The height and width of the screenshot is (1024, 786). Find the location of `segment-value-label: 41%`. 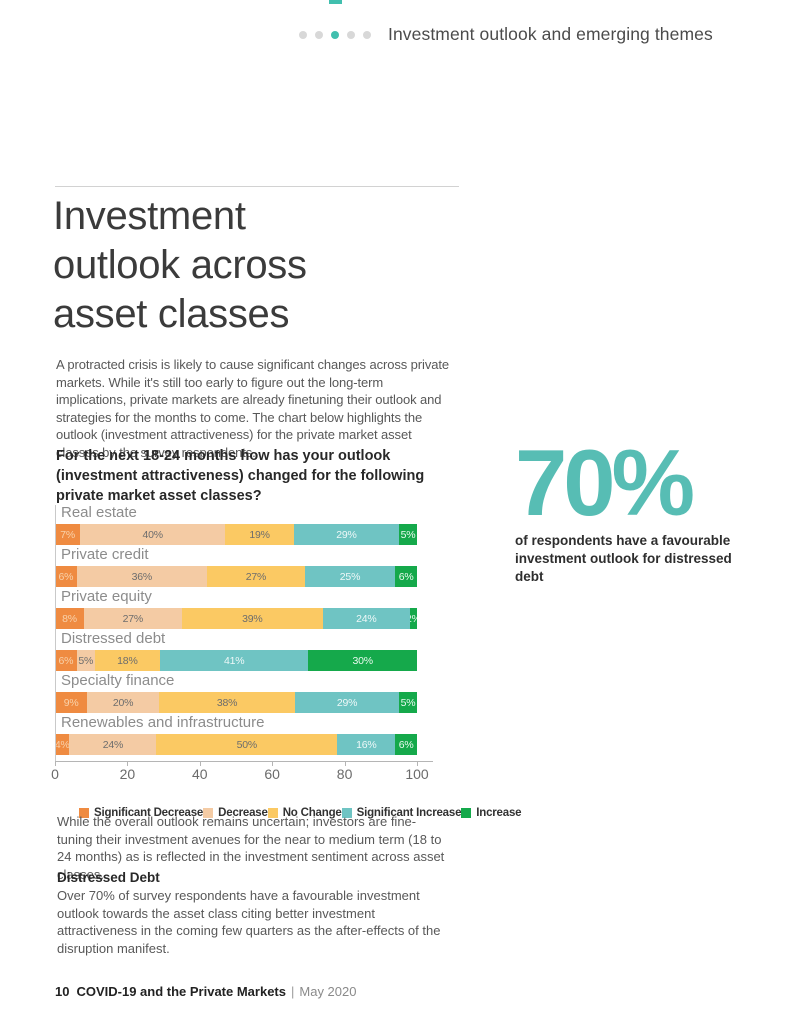

segment-value-label: 41% is located at coordinates (234, 660).